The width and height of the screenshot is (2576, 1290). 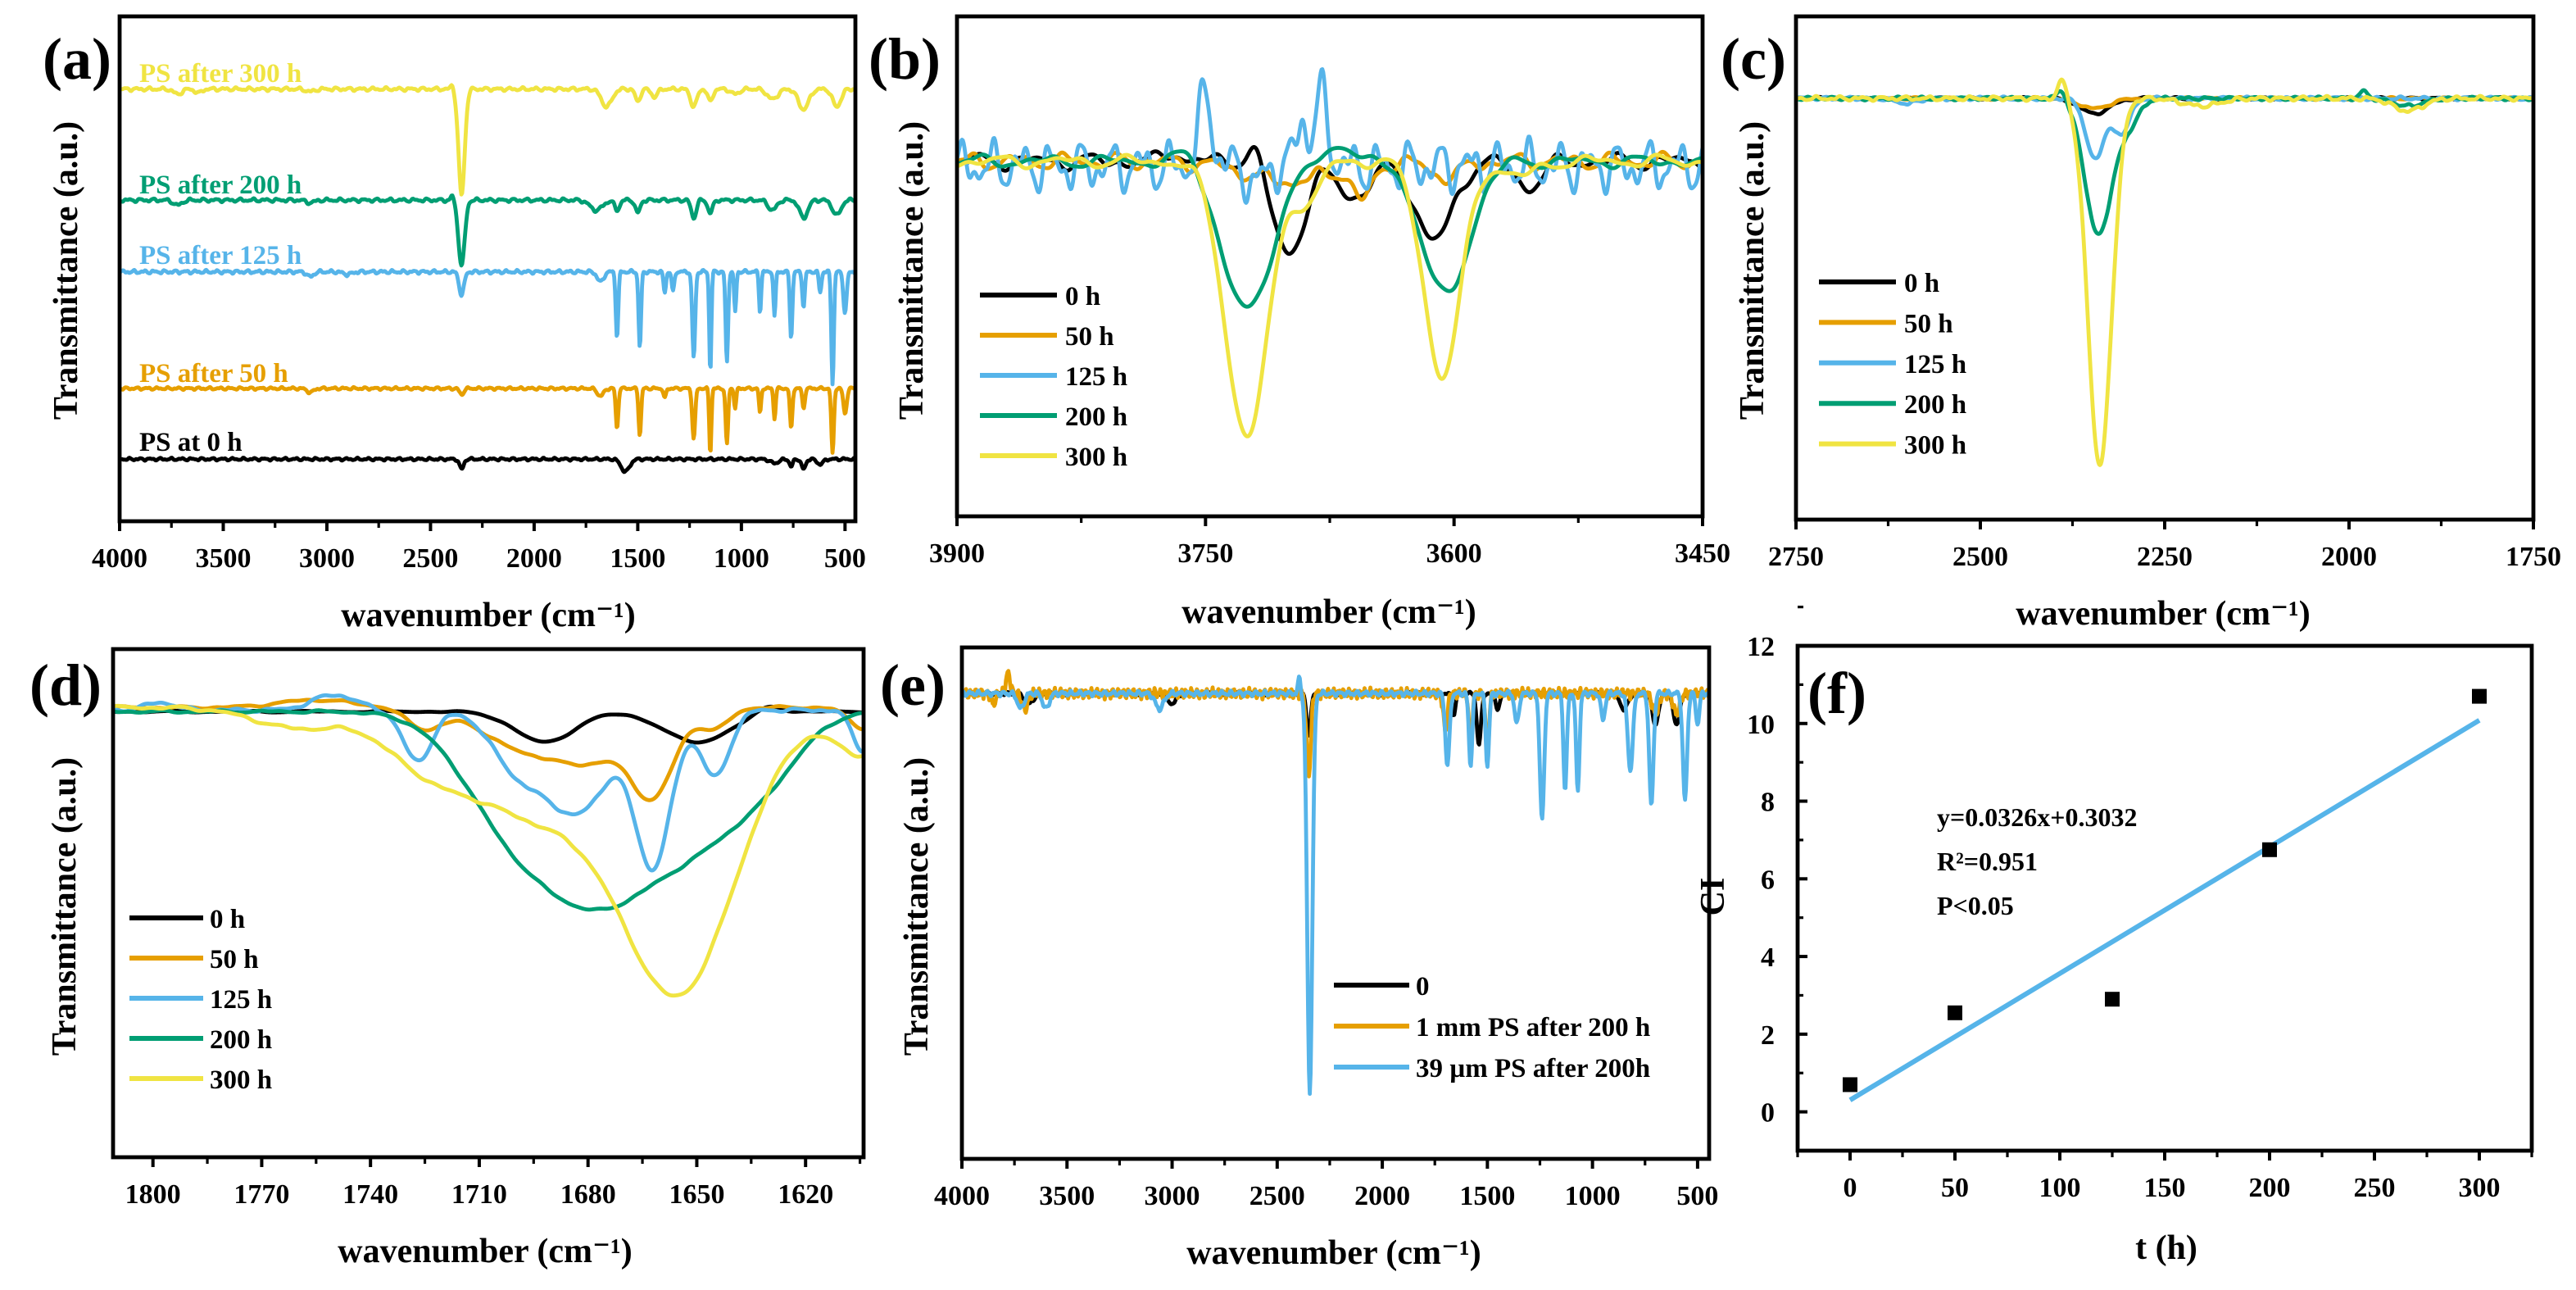 What do you see at coordinates (261, 1194) in the screenshot?
I see `x-tick-label: 1770` at bounding box center [261, 1194].